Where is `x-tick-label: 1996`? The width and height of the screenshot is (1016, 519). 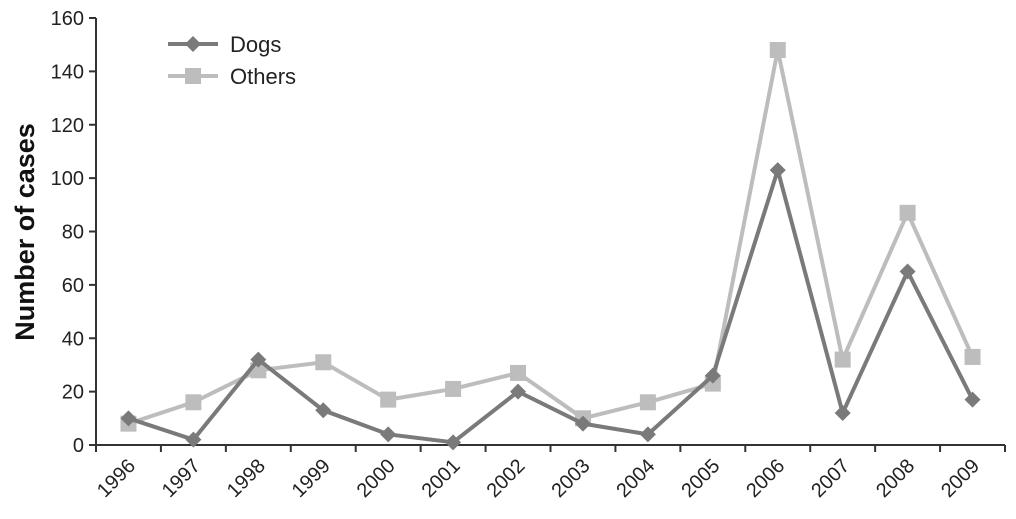
x-tick-label: 1996 is located at coordinates (116, 478).